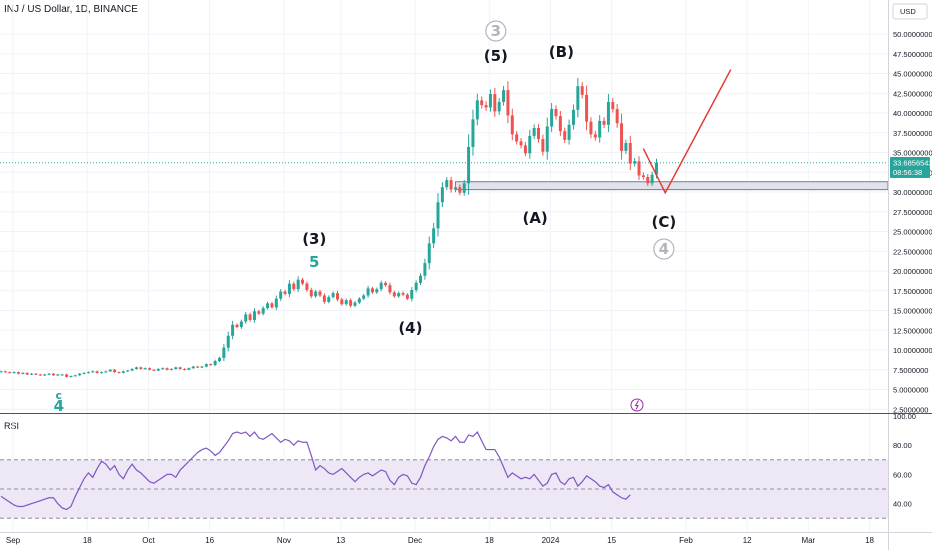 Image resolution: width=932 pixels, height=550 pixels. I want to click on y-tick-label: 17.5000000, so click(912, 291).